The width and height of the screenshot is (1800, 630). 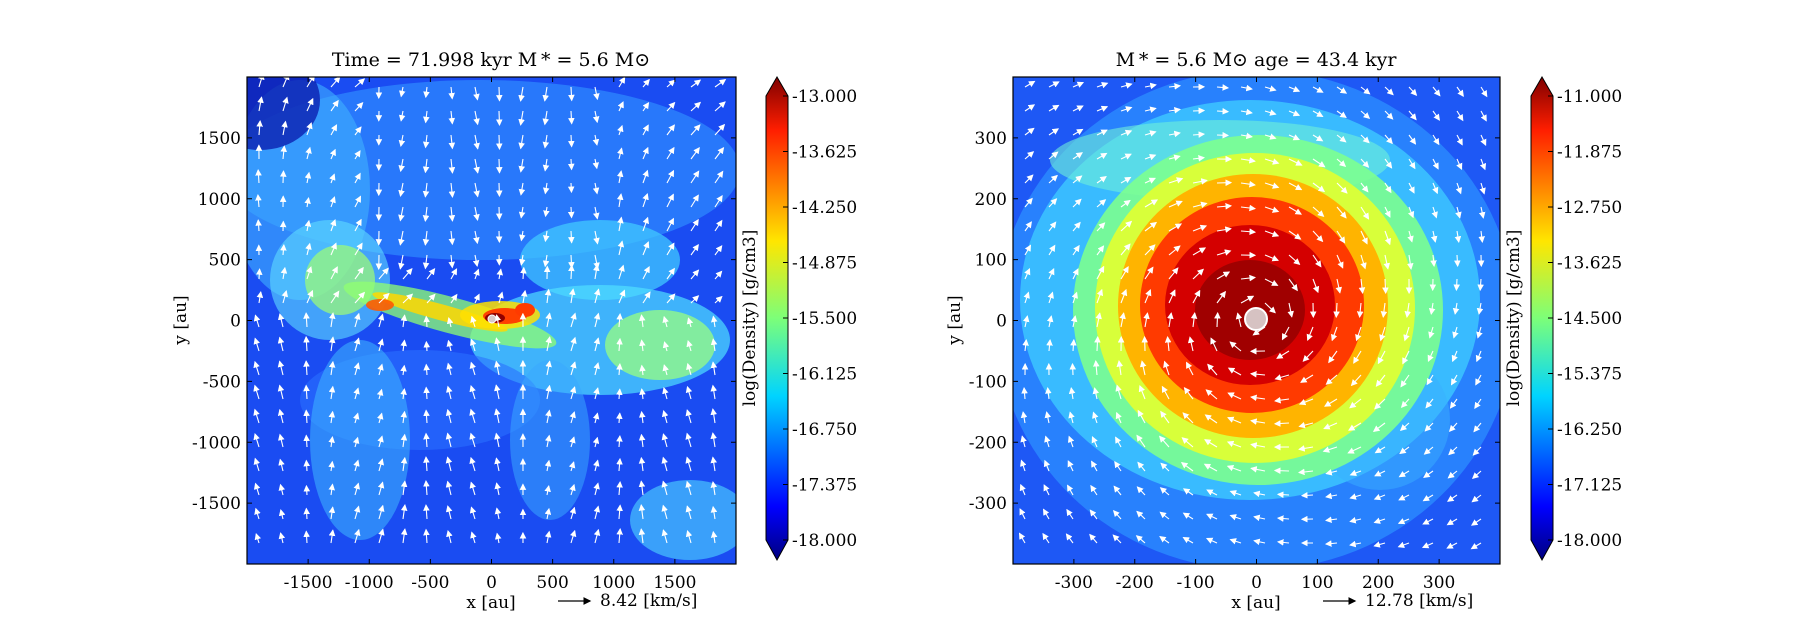 I want to click on y-tick-label: 0, so click(x=235, y=322).